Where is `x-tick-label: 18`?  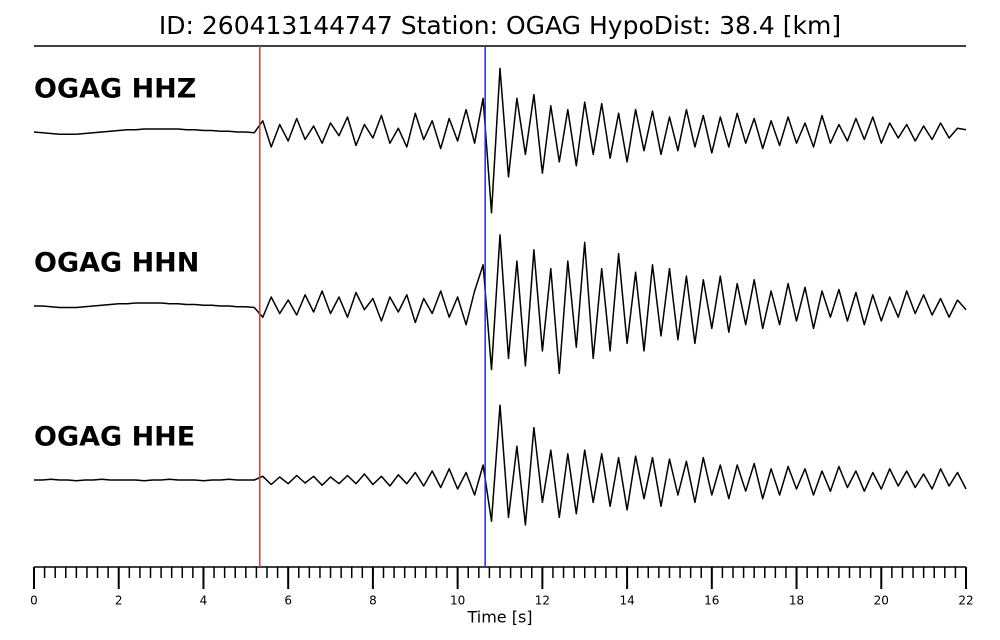
x-tick-label: 18 is located at coordinates (796, 601).